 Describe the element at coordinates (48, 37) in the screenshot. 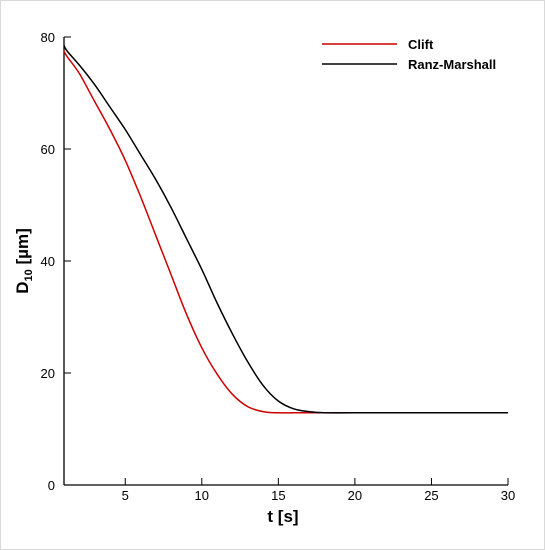

I see `y-tick-label: 80` at that location.